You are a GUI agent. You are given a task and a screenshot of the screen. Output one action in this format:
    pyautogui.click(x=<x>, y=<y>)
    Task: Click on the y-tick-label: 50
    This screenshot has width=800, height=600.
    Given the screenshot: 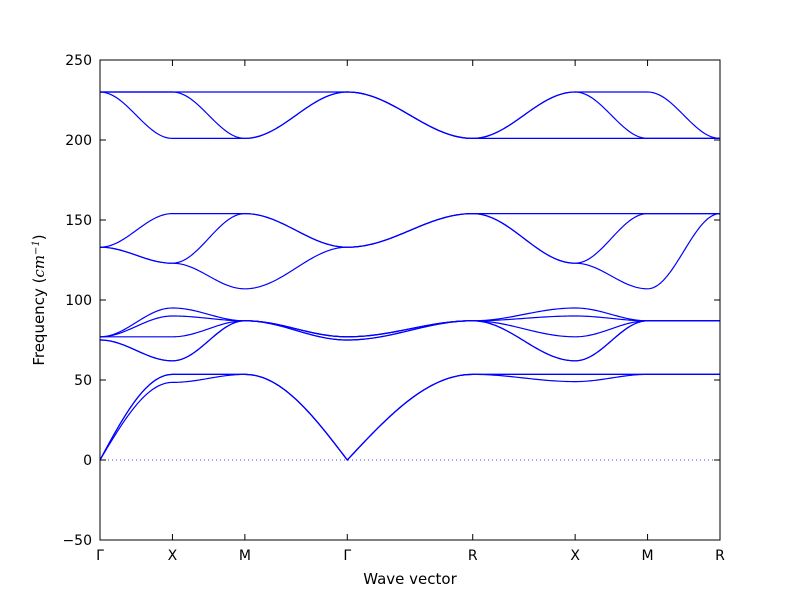 What is the action you would take?
    pyautogui.click(x=83, y=381)
    